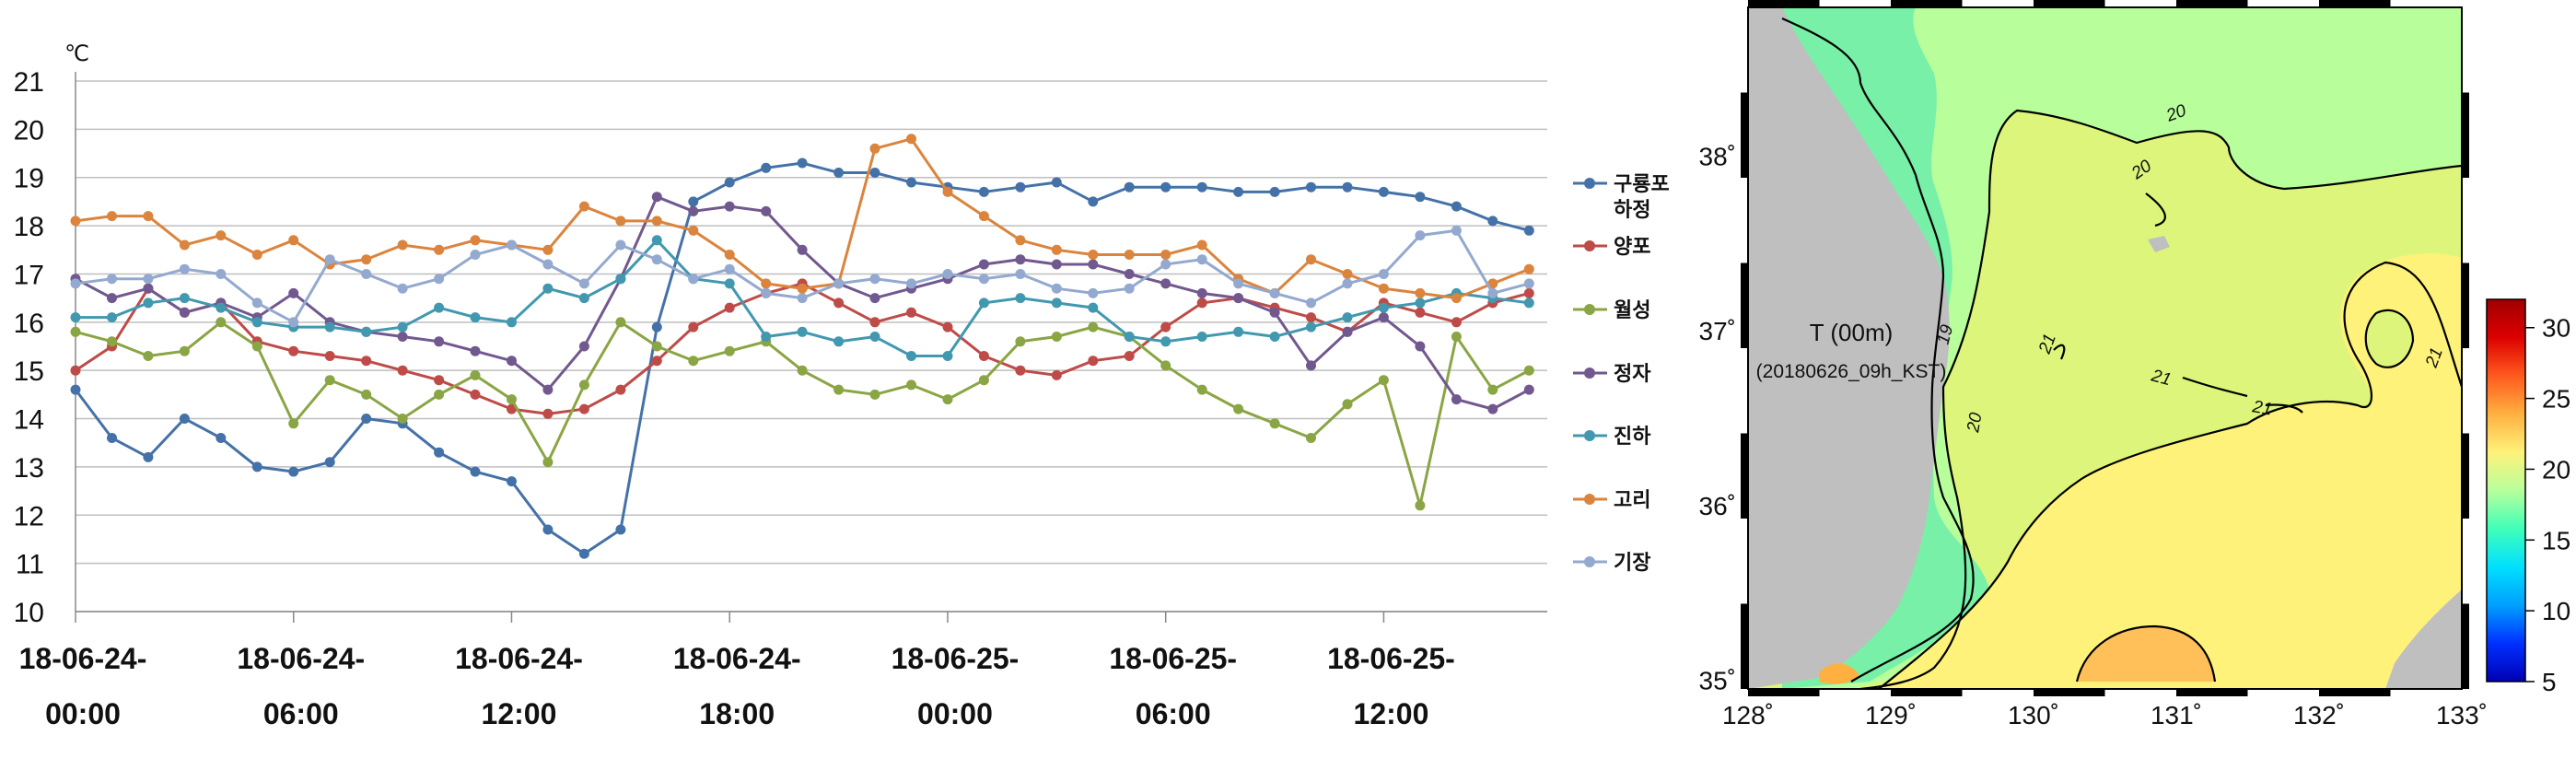  I want to click on colorbar-tick-label: 10, so click(2556, 611).